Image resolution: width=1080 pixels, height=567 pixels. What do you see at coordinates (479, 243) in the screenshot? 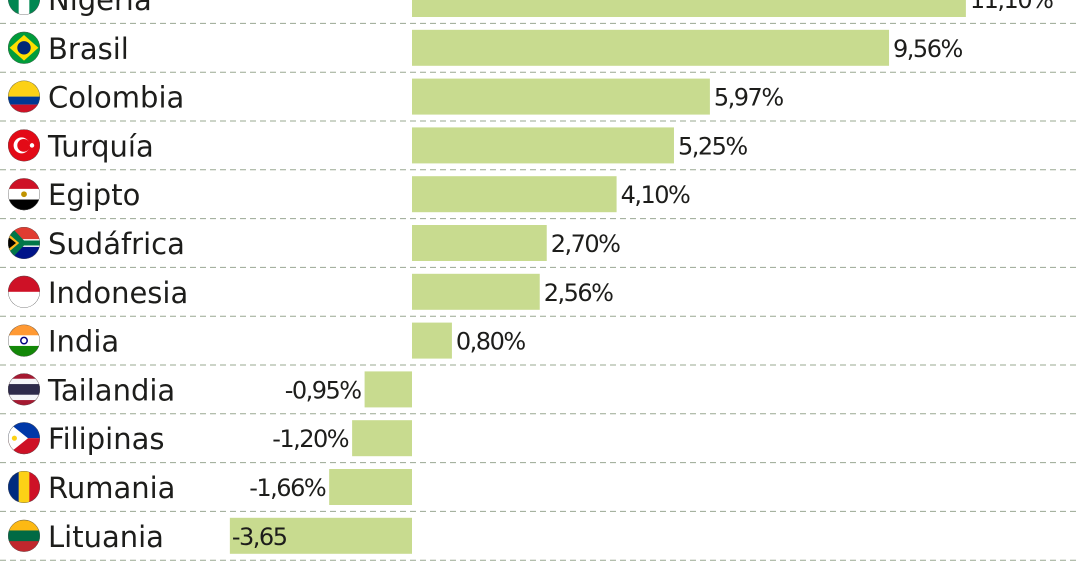
I see `bar-sudafrica` at bounding box center [479, 243].